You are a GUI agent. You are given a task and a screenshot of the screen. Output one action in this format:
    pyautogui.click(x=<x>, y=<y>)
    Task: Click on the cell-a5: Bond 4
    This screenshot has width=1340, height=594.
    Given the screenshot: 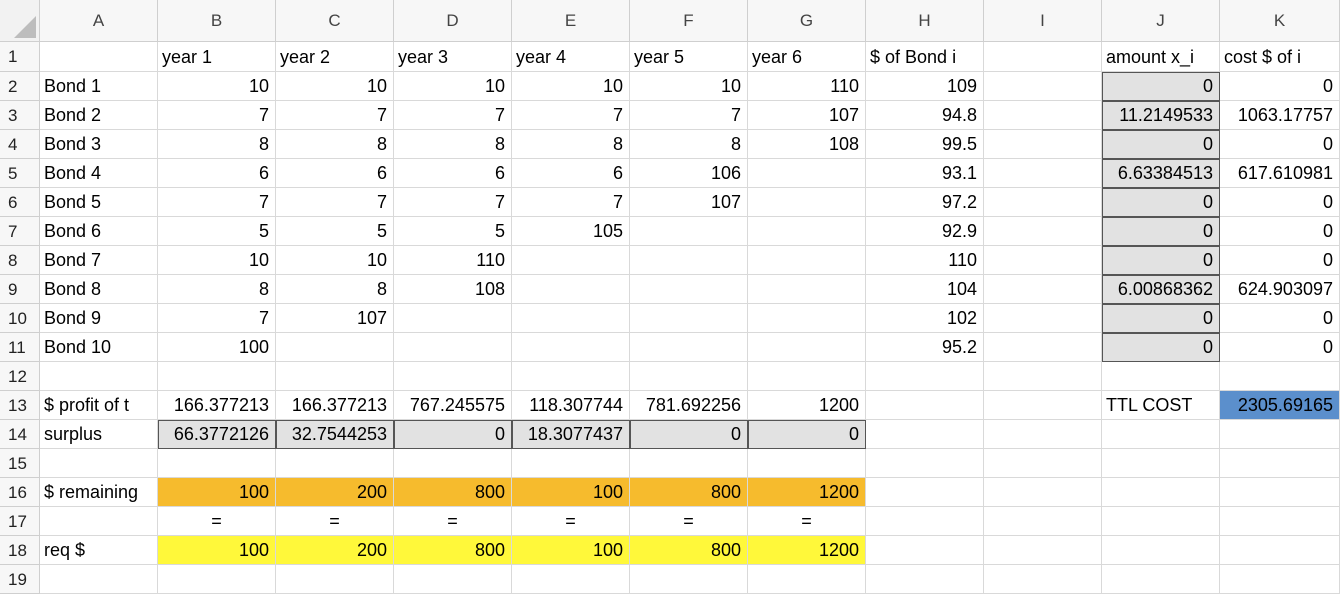 What is the action you would take?
    pyautogui.click(x=99, y=173)
    